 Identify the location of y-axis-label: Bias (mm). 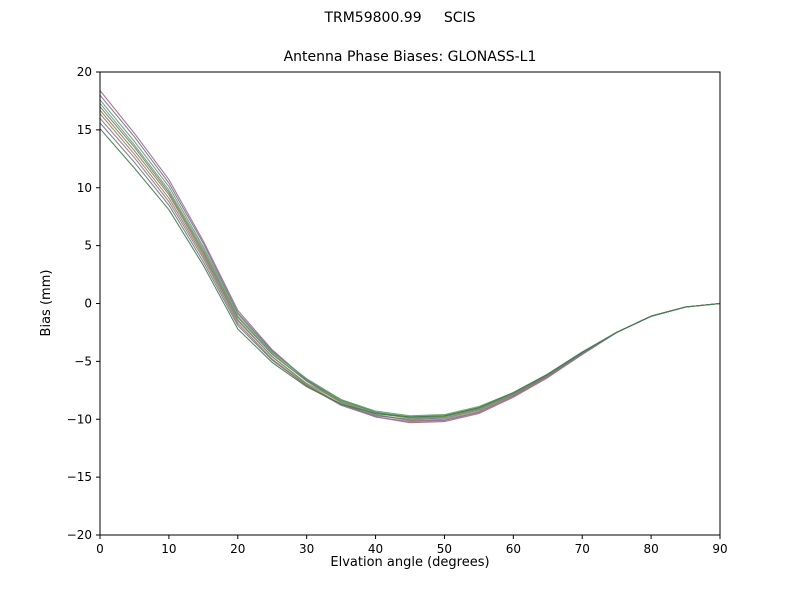
(46, 303).